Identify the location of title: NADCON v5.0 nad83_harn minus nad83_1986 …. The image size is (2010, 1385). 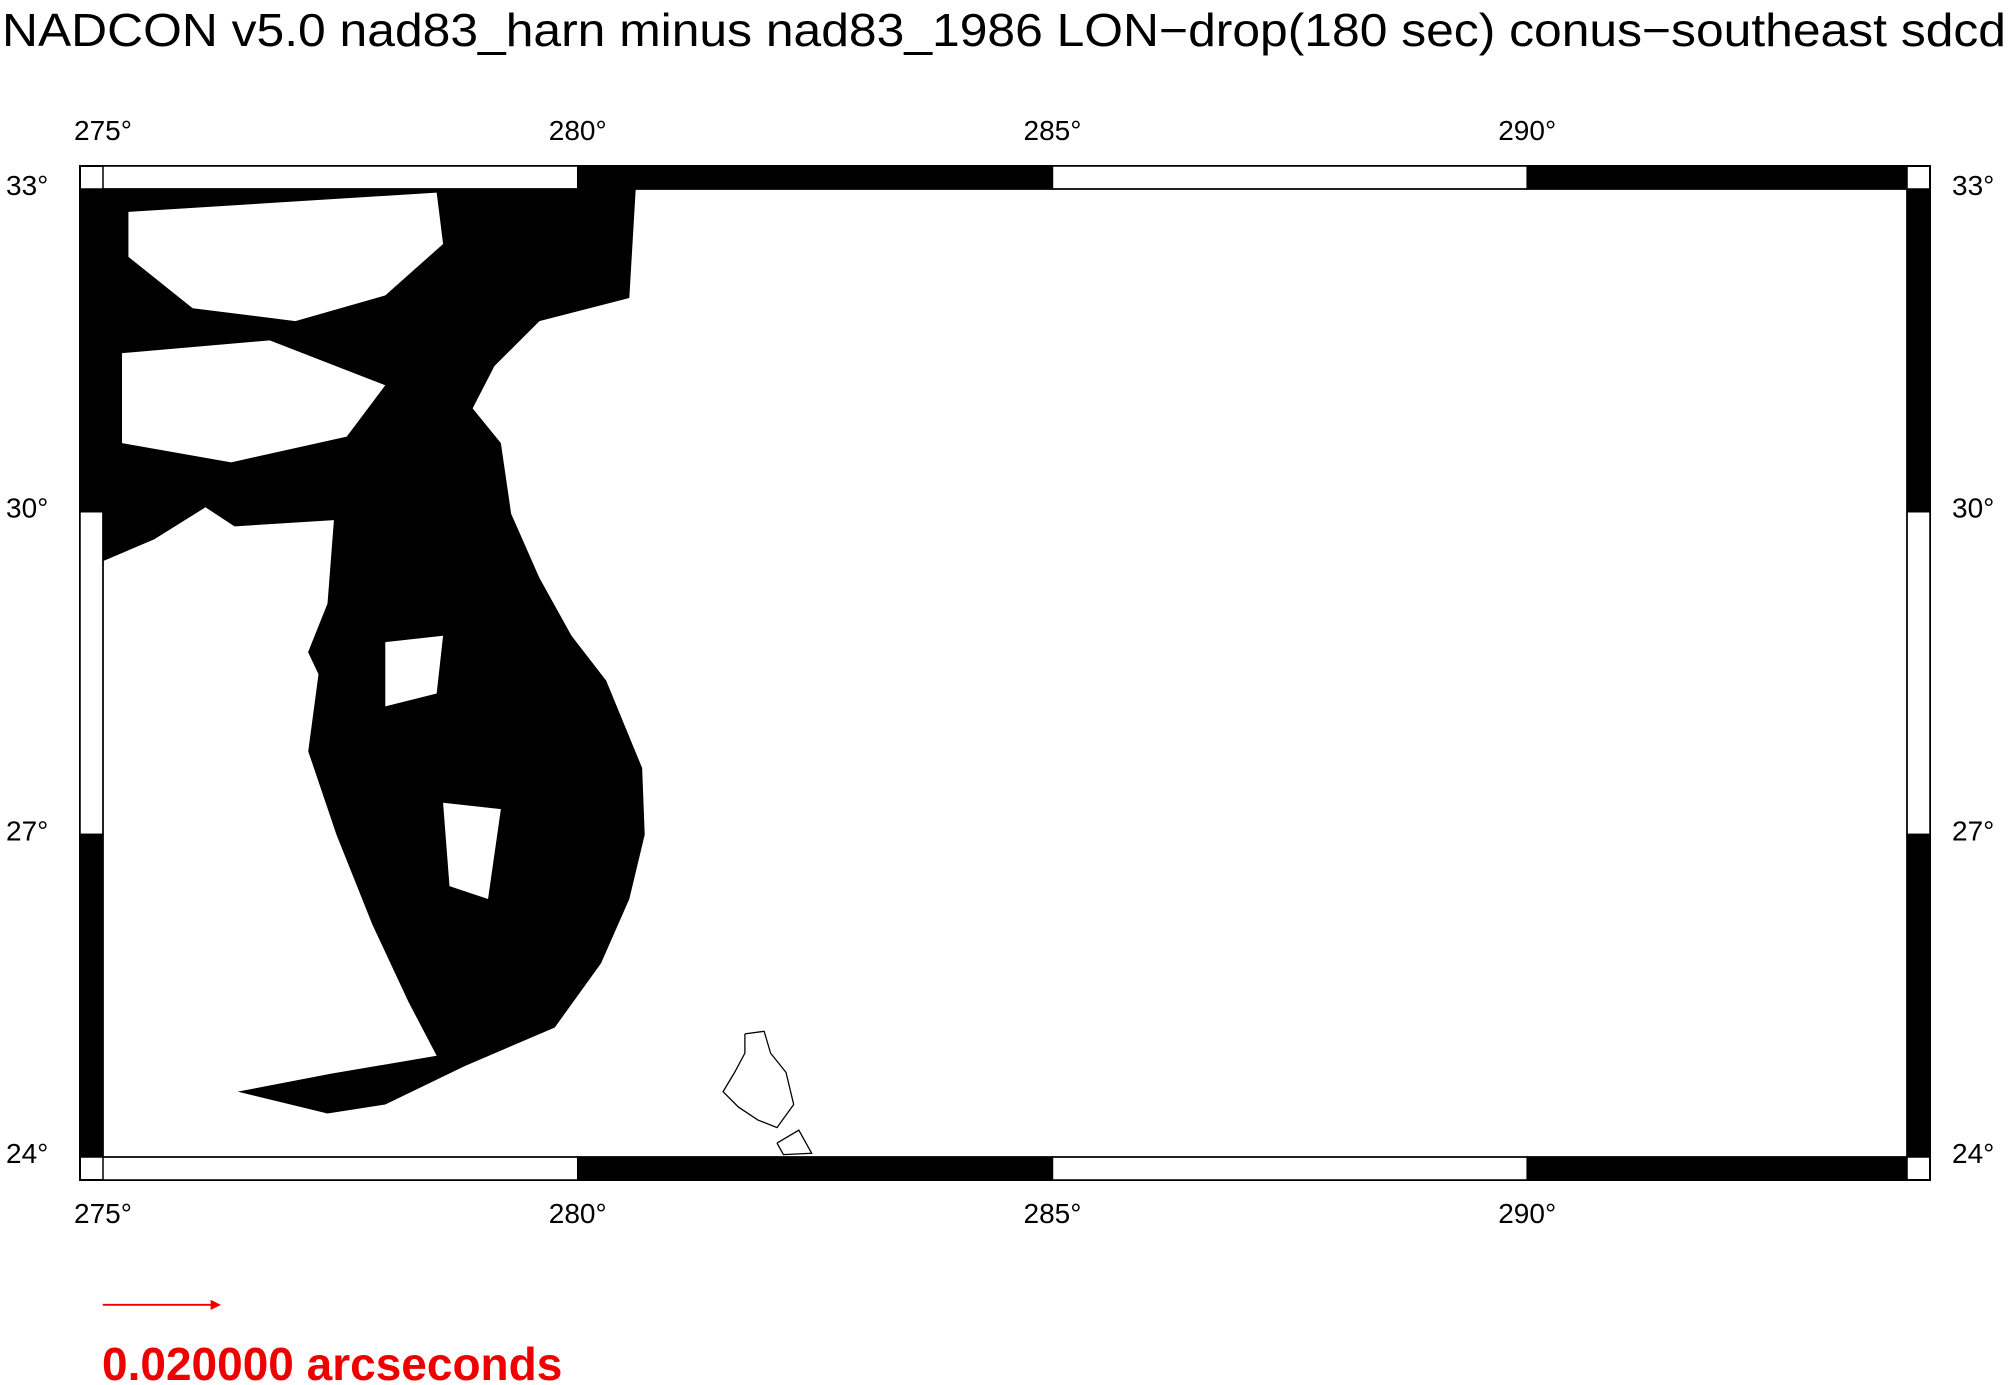
(1004, 30).